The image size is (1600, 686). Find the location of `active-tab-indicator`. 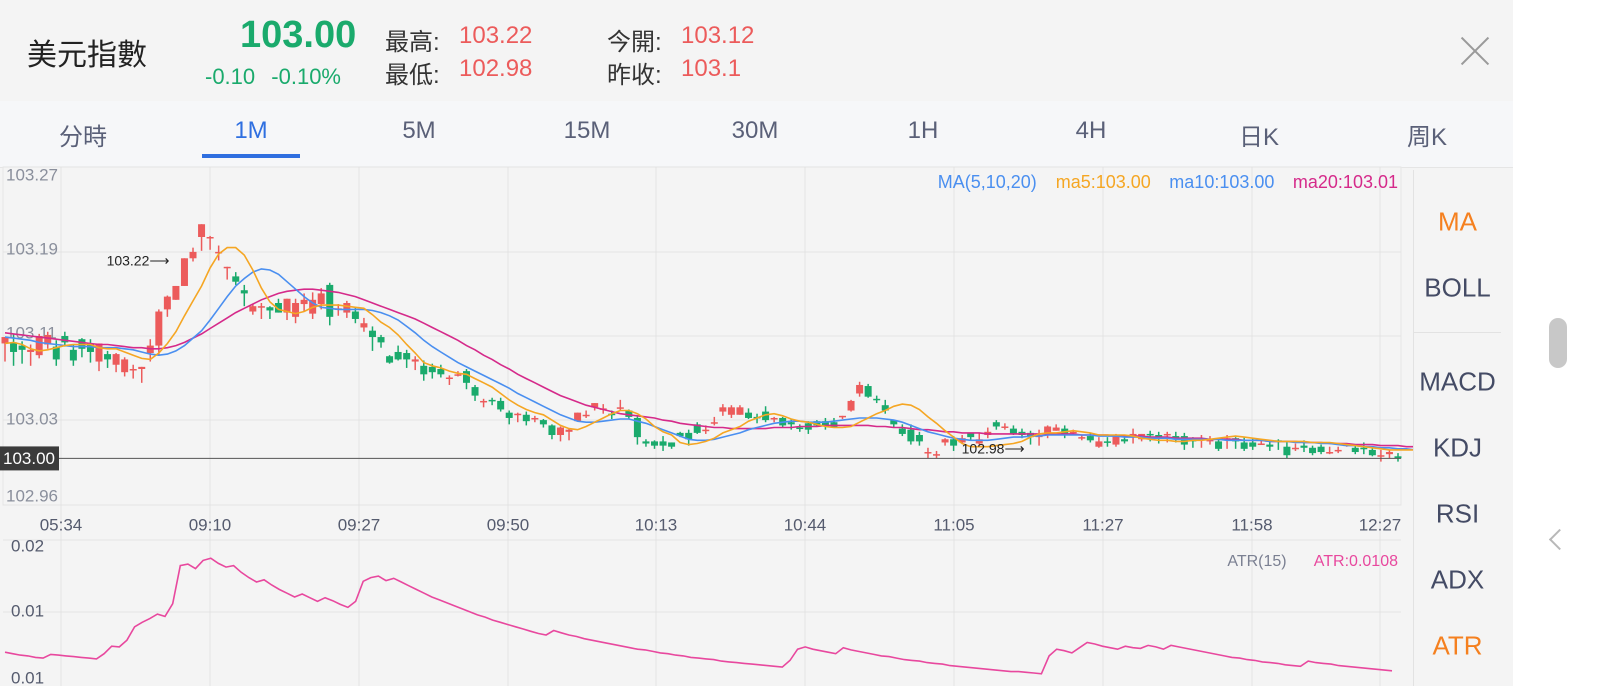

active-tab-indicator is located at coordinates (251, 156).